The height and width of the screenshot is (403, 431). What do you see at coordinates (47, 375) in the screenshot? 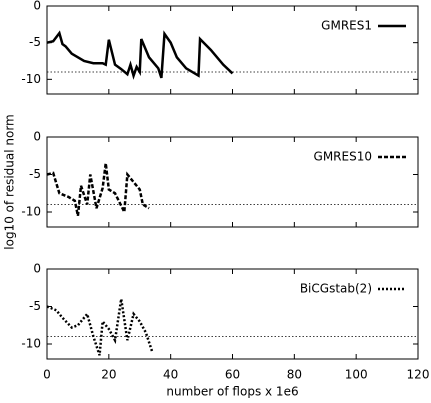
I see `x-tick-label: 0` at bounding box center [47, 375].